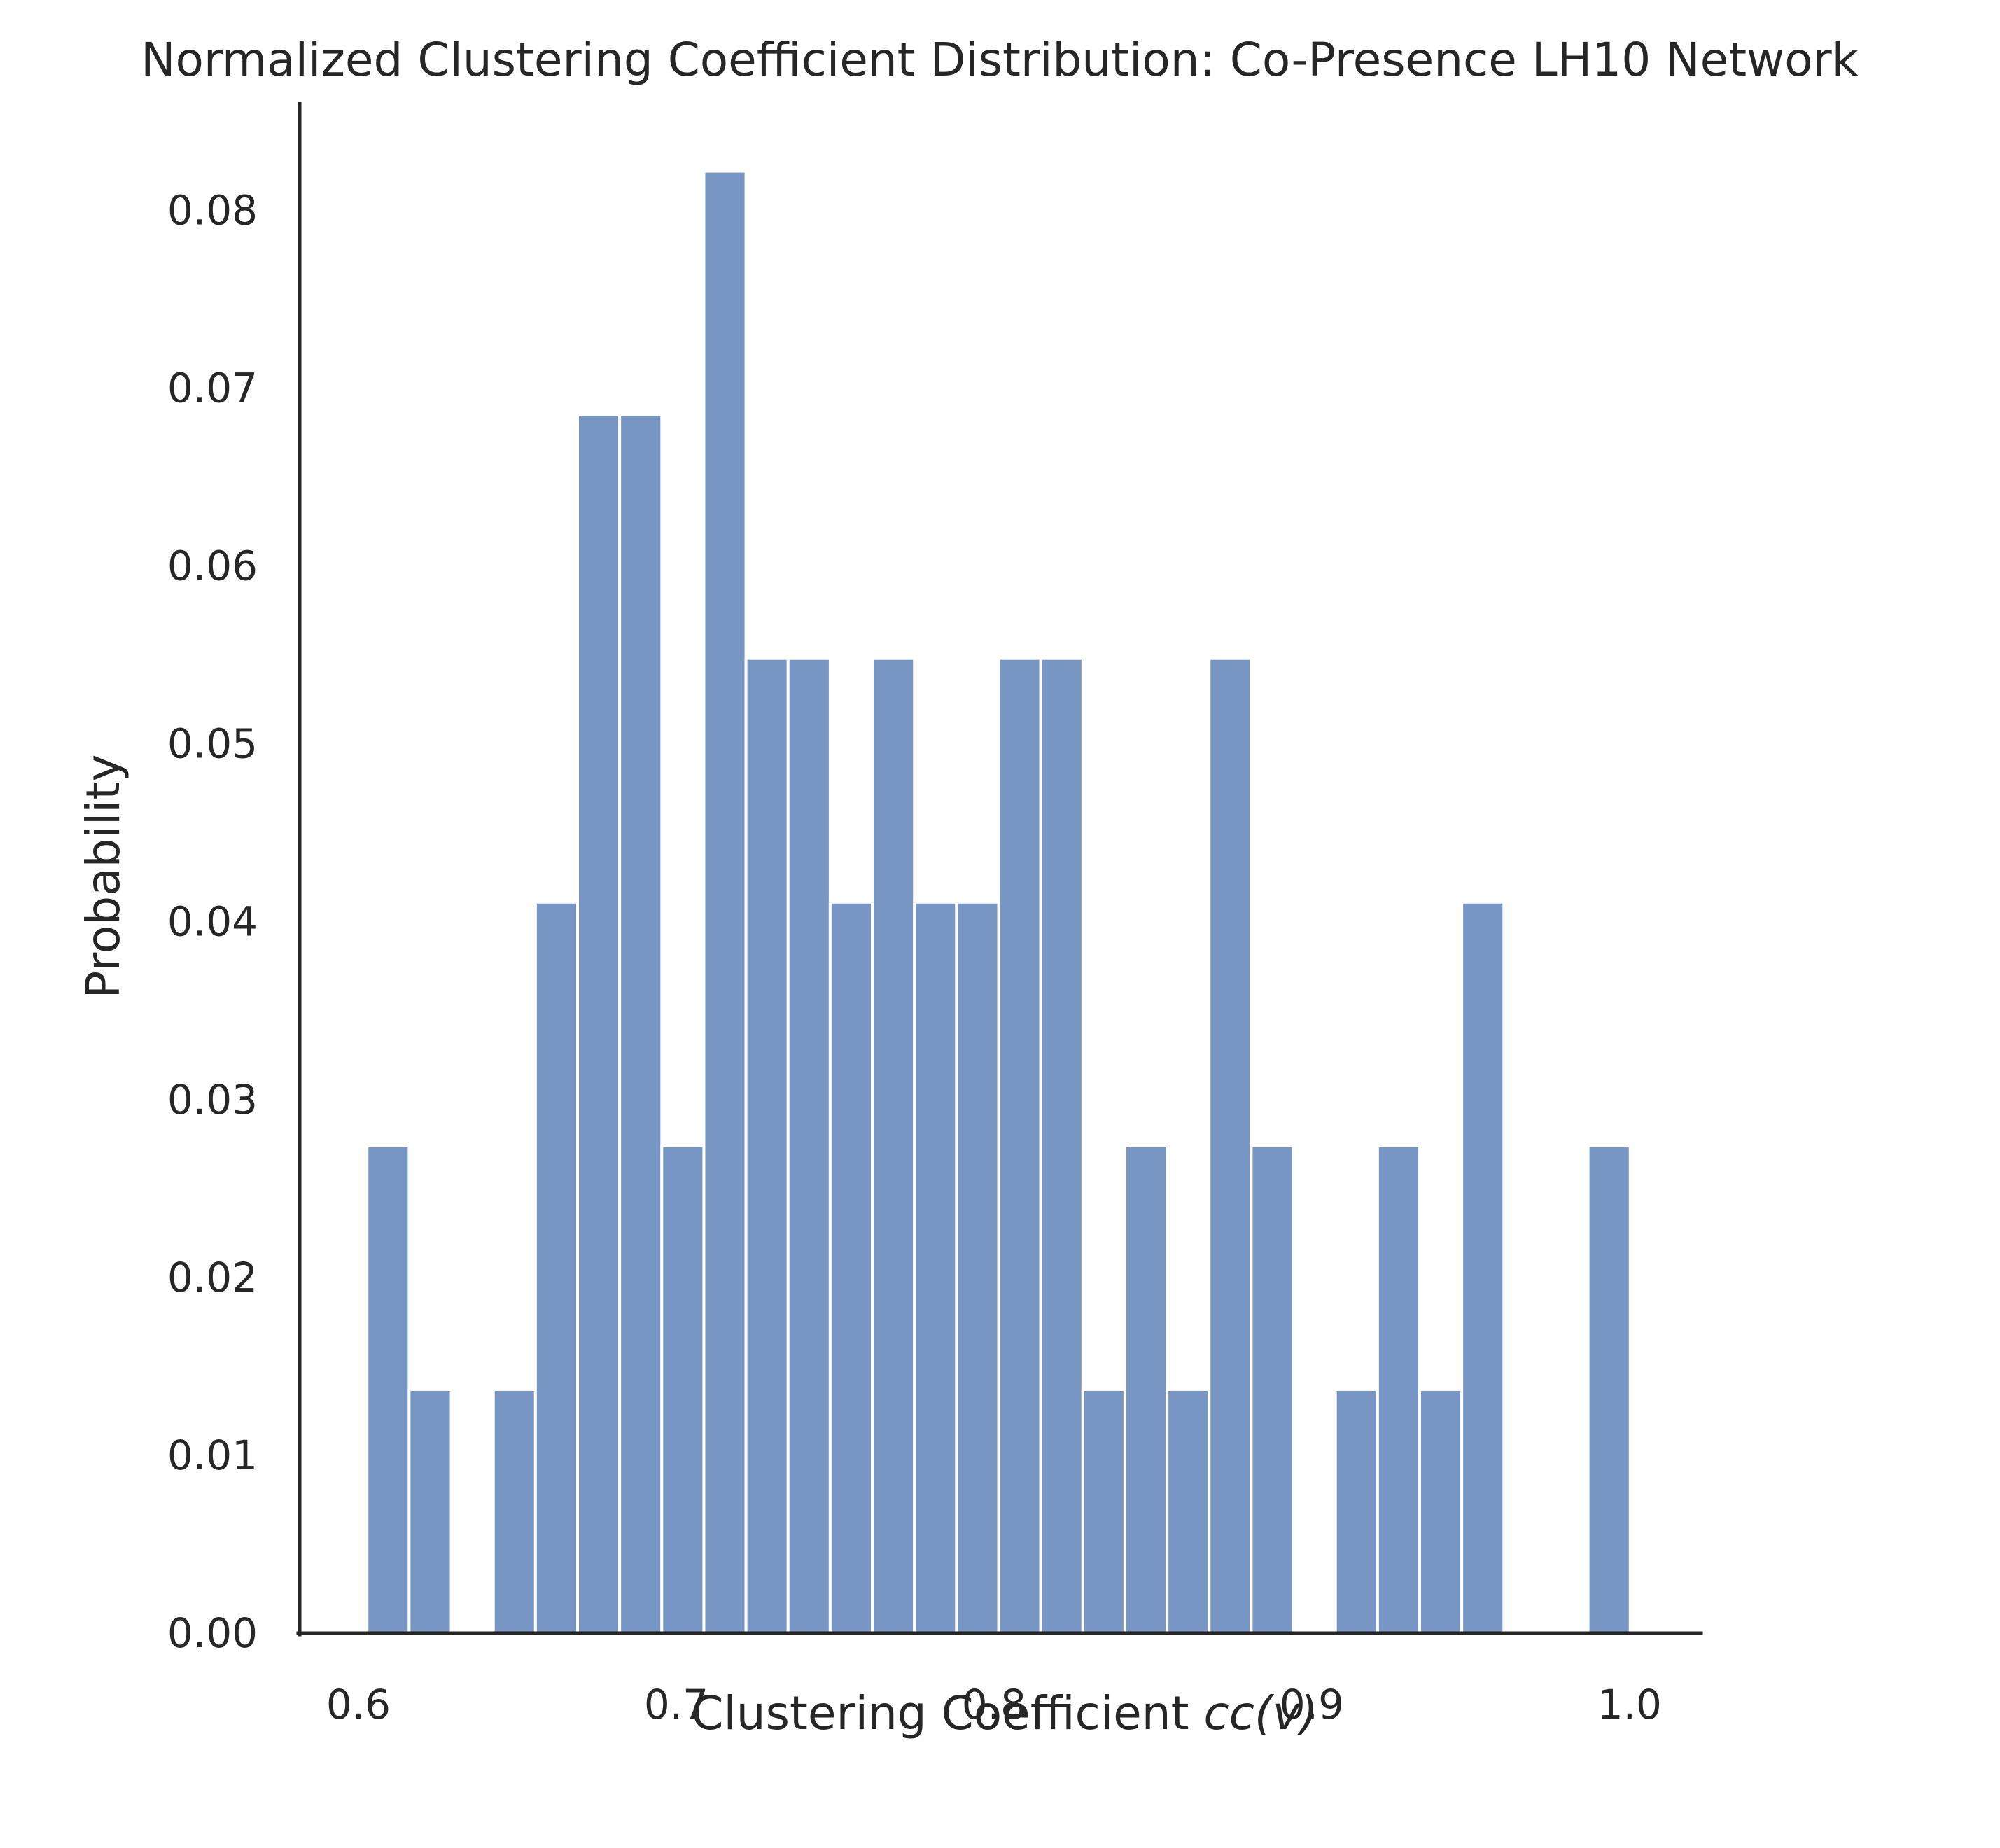 The width and height of the screenshot is (2000, 1848). I want to click on y-tick-label: 0.06, so click(213, 566).